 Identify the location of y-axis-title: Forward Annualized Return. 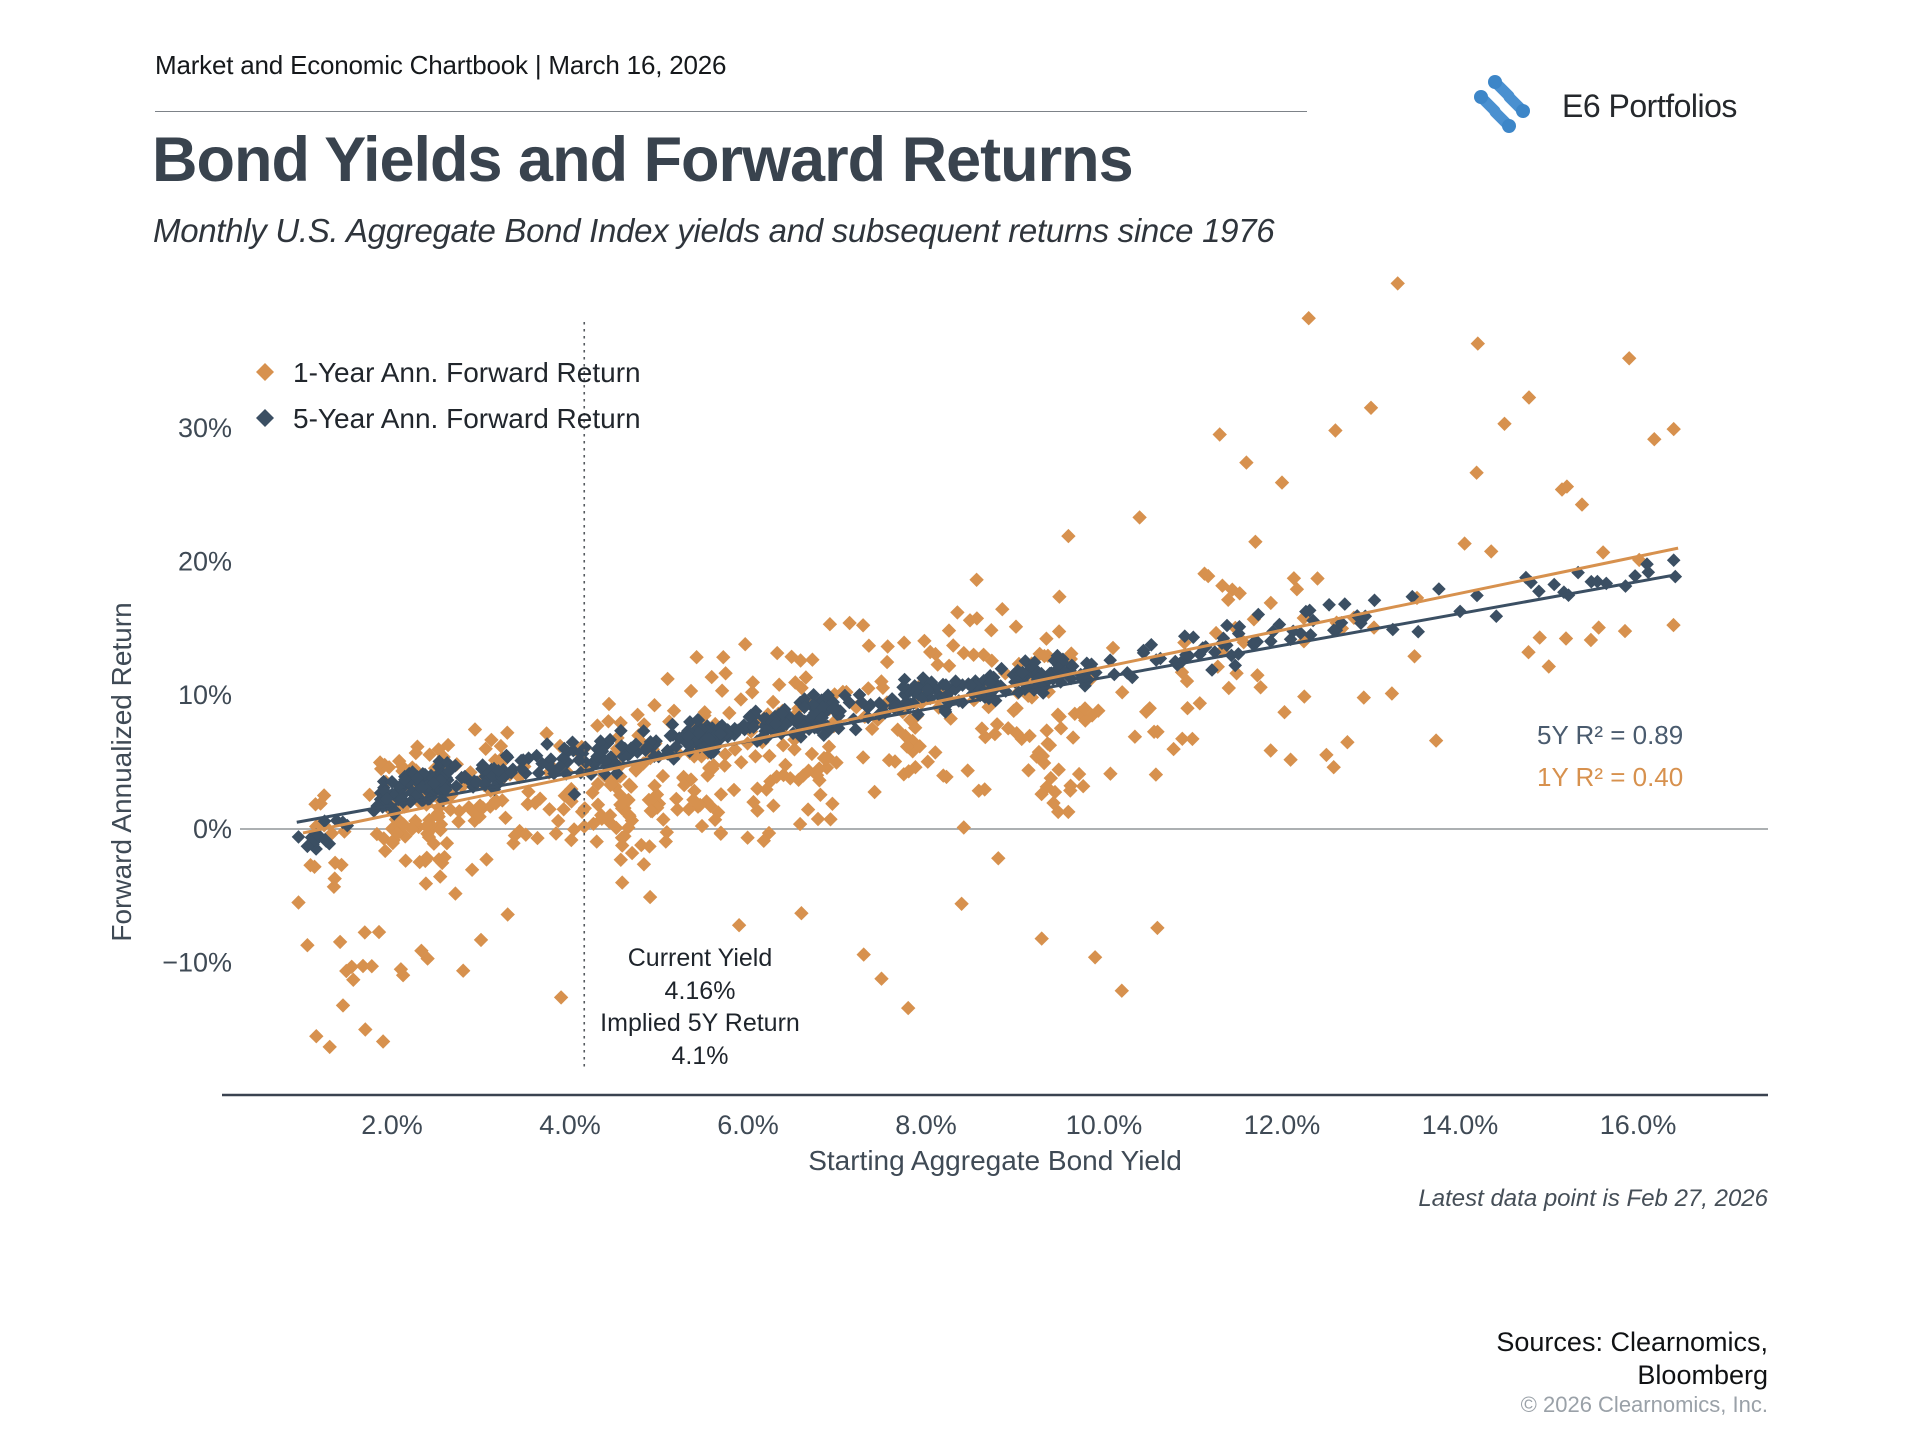
(121, 771).